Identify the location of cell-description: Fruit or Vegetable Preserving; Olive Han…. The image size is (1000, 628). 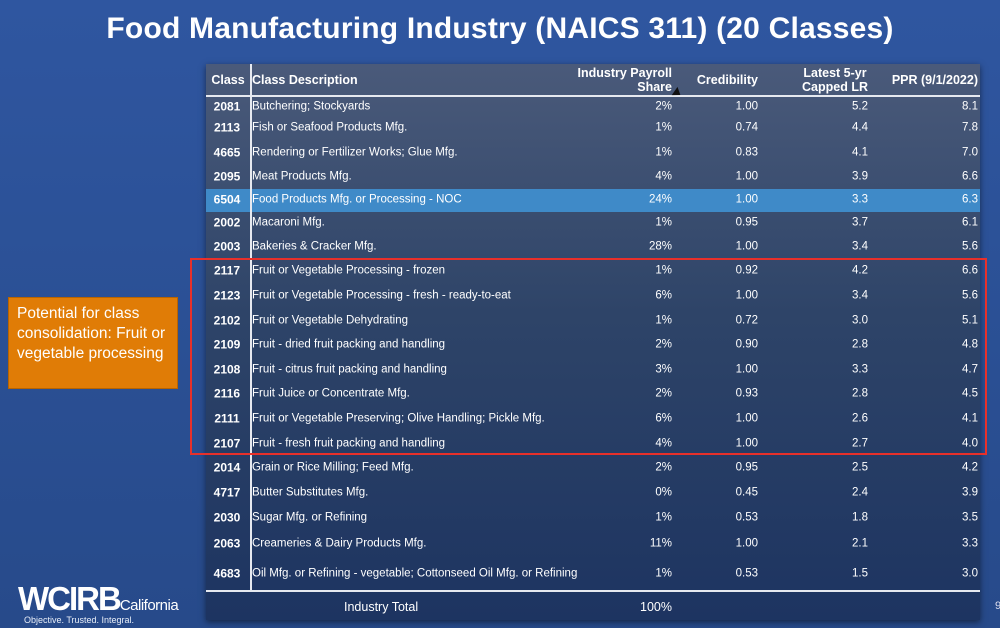
(398, 418).